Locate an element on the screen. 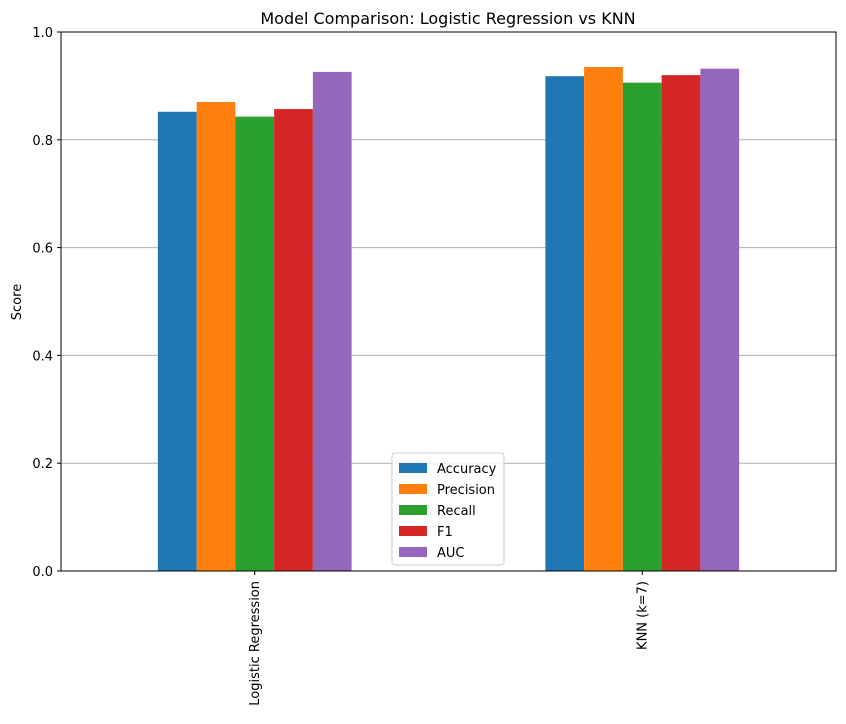 The width and height of the screenshot is (846, 724). legend-label: Accuracy is located at coordinates (467, 469).